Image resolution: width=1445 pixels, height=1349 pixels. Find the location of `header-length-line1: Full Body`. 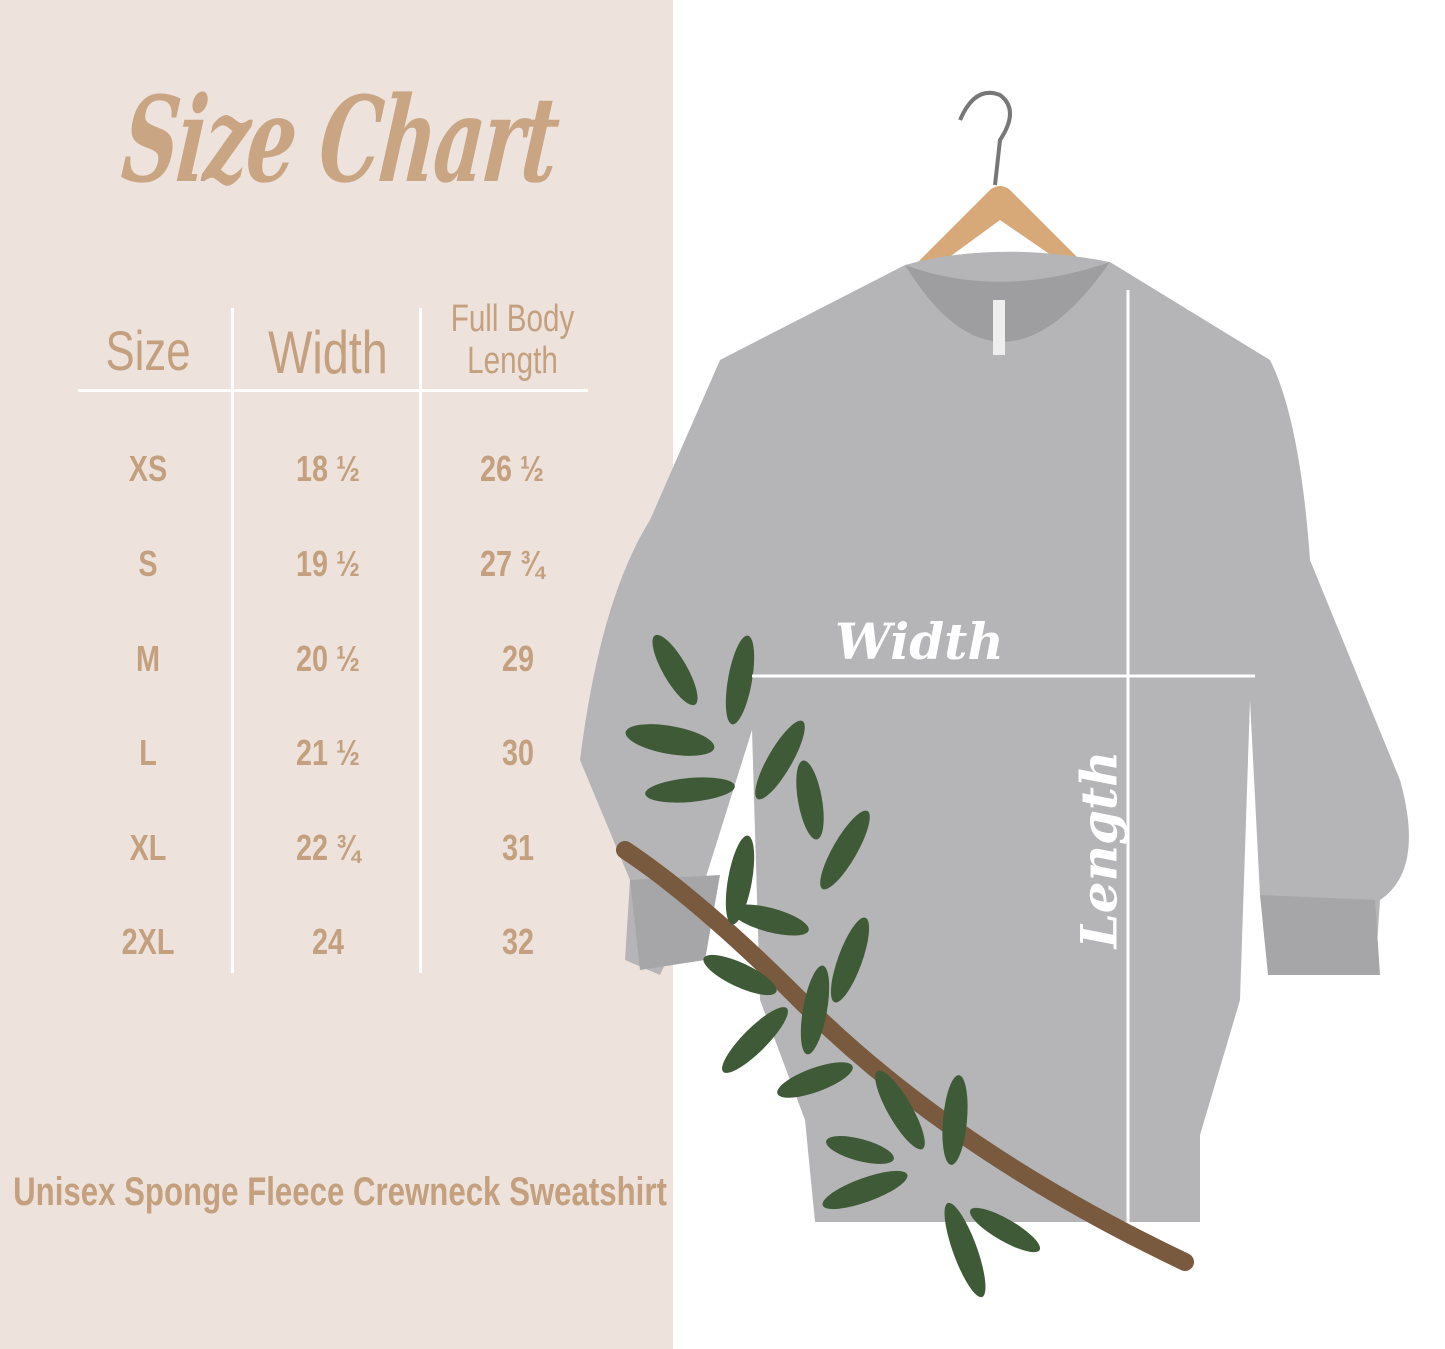

header-length-line1: Full Body is located at coordinates (512, 319).